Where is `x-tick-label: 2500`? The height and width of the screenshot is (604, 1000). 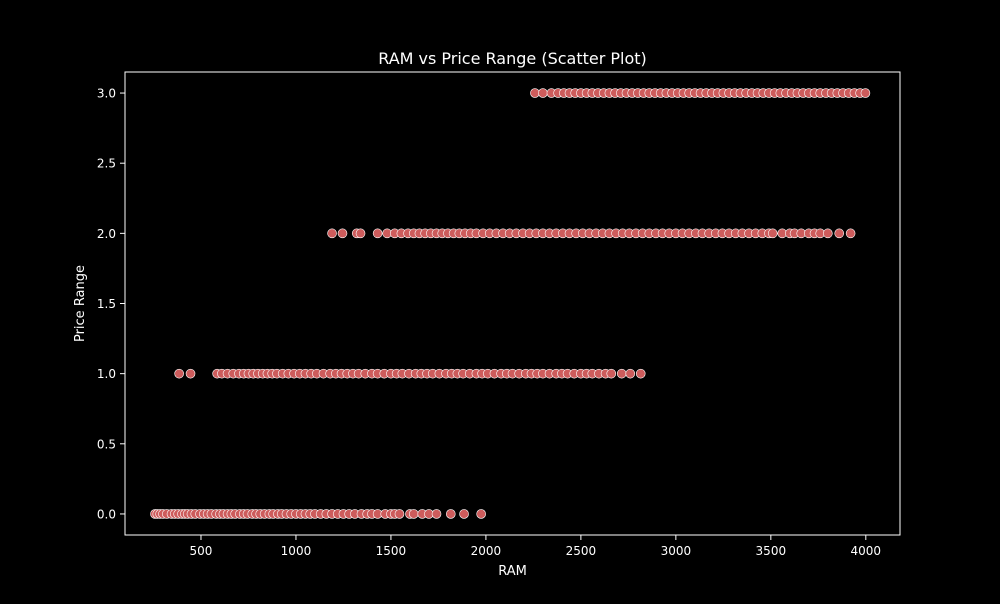 x-tick-label: 2500 is located at coordinates (581, 551).